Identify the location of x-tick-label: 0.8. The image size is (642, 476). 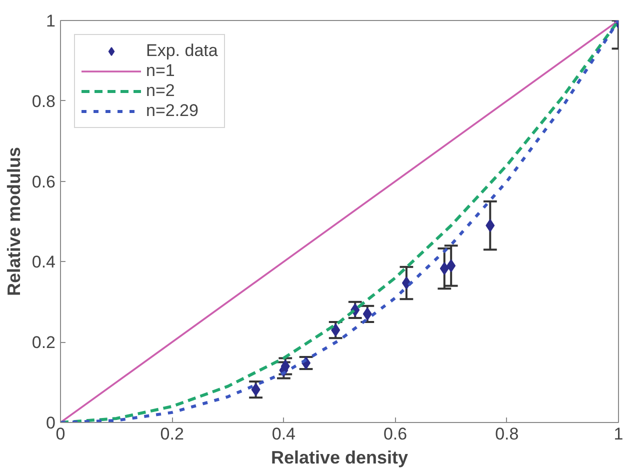
(507, 434).